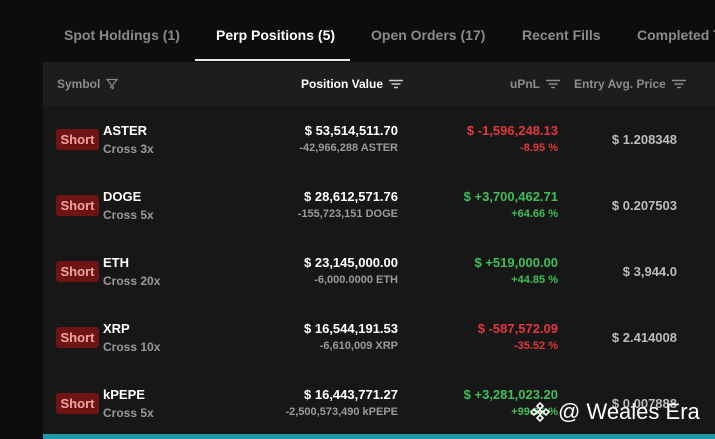  I want to click on column-header-position-value: Position Value, so click(352, 84).